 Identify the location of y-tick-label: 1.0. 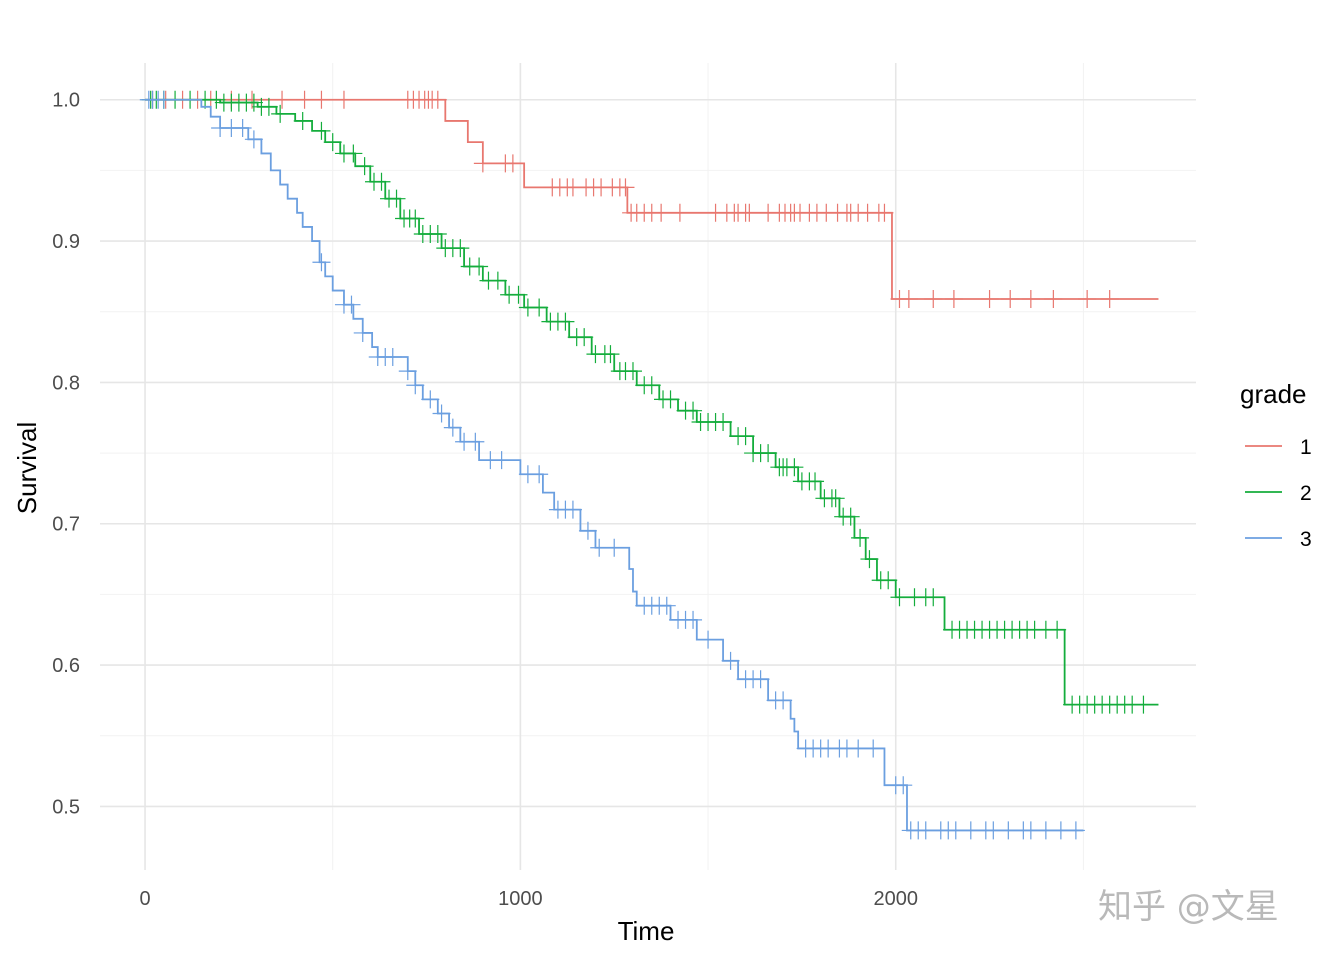
(66, 101).